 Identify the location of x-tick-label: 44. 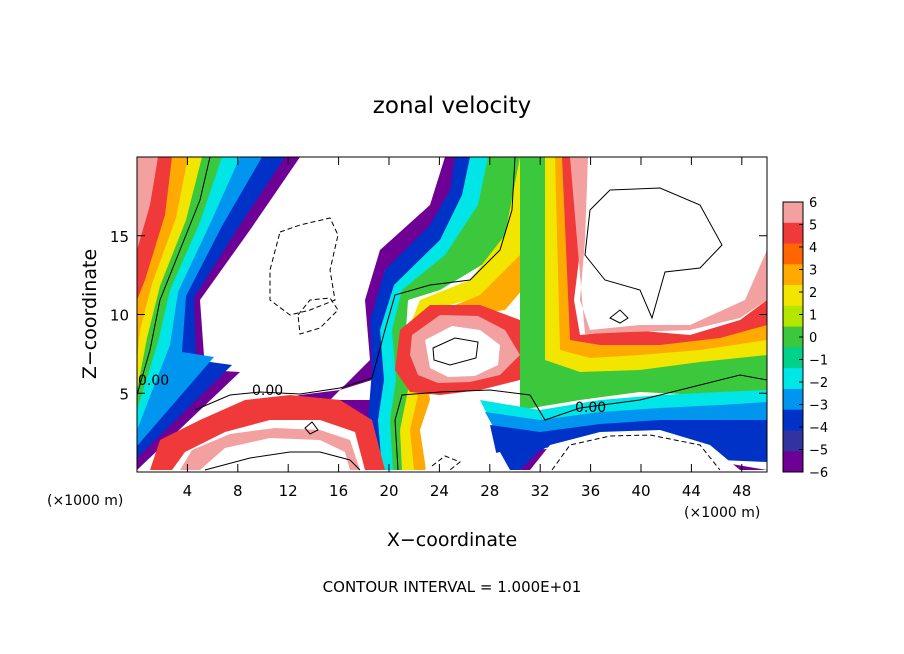
(691, 491).